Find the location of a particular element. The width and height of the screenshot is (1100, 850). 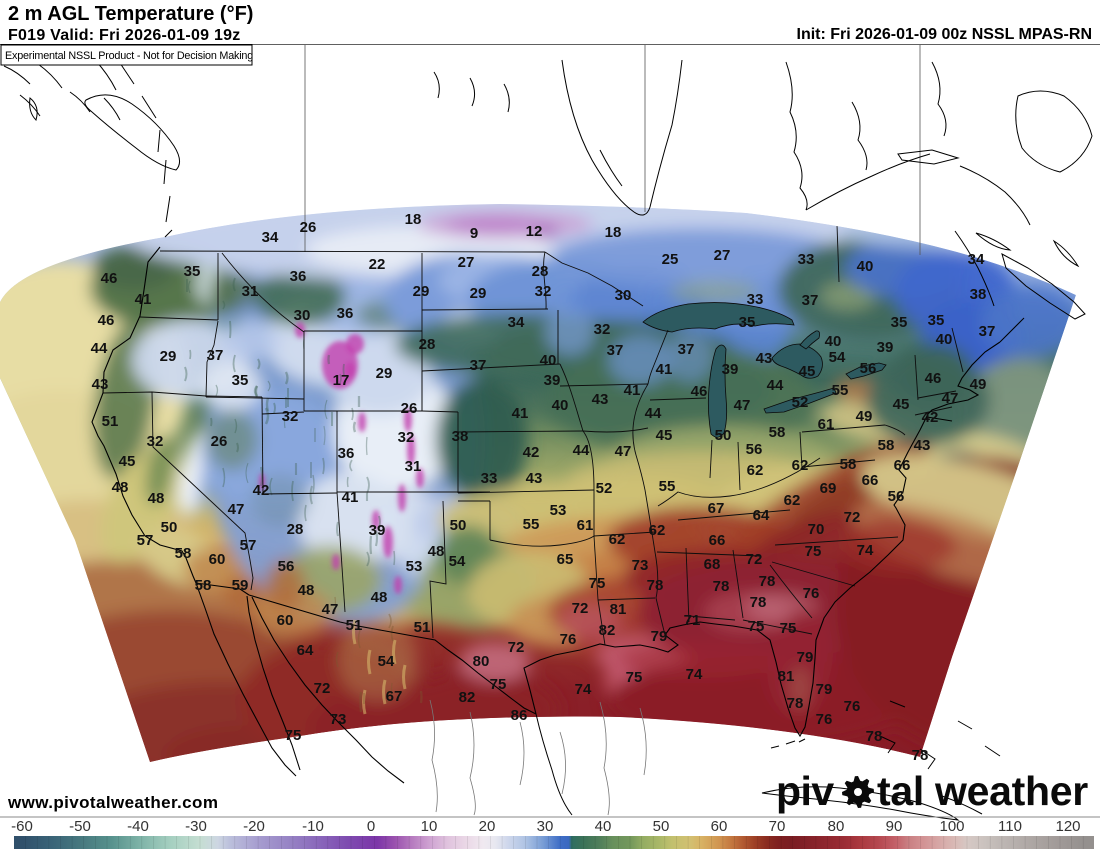

svg-text: 81 is located at coordinates (786, 676).